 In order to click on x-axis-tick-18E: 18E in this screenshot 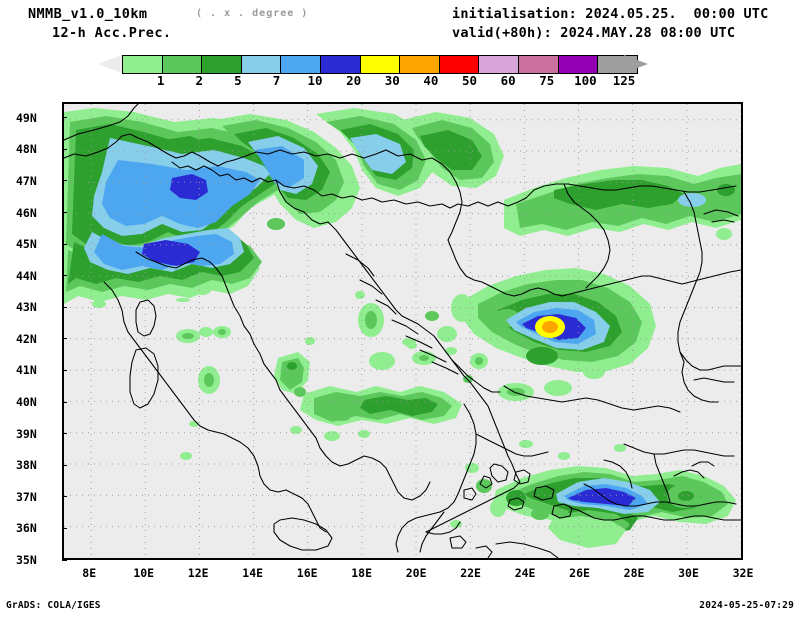, I will do `click(362, 573)`.